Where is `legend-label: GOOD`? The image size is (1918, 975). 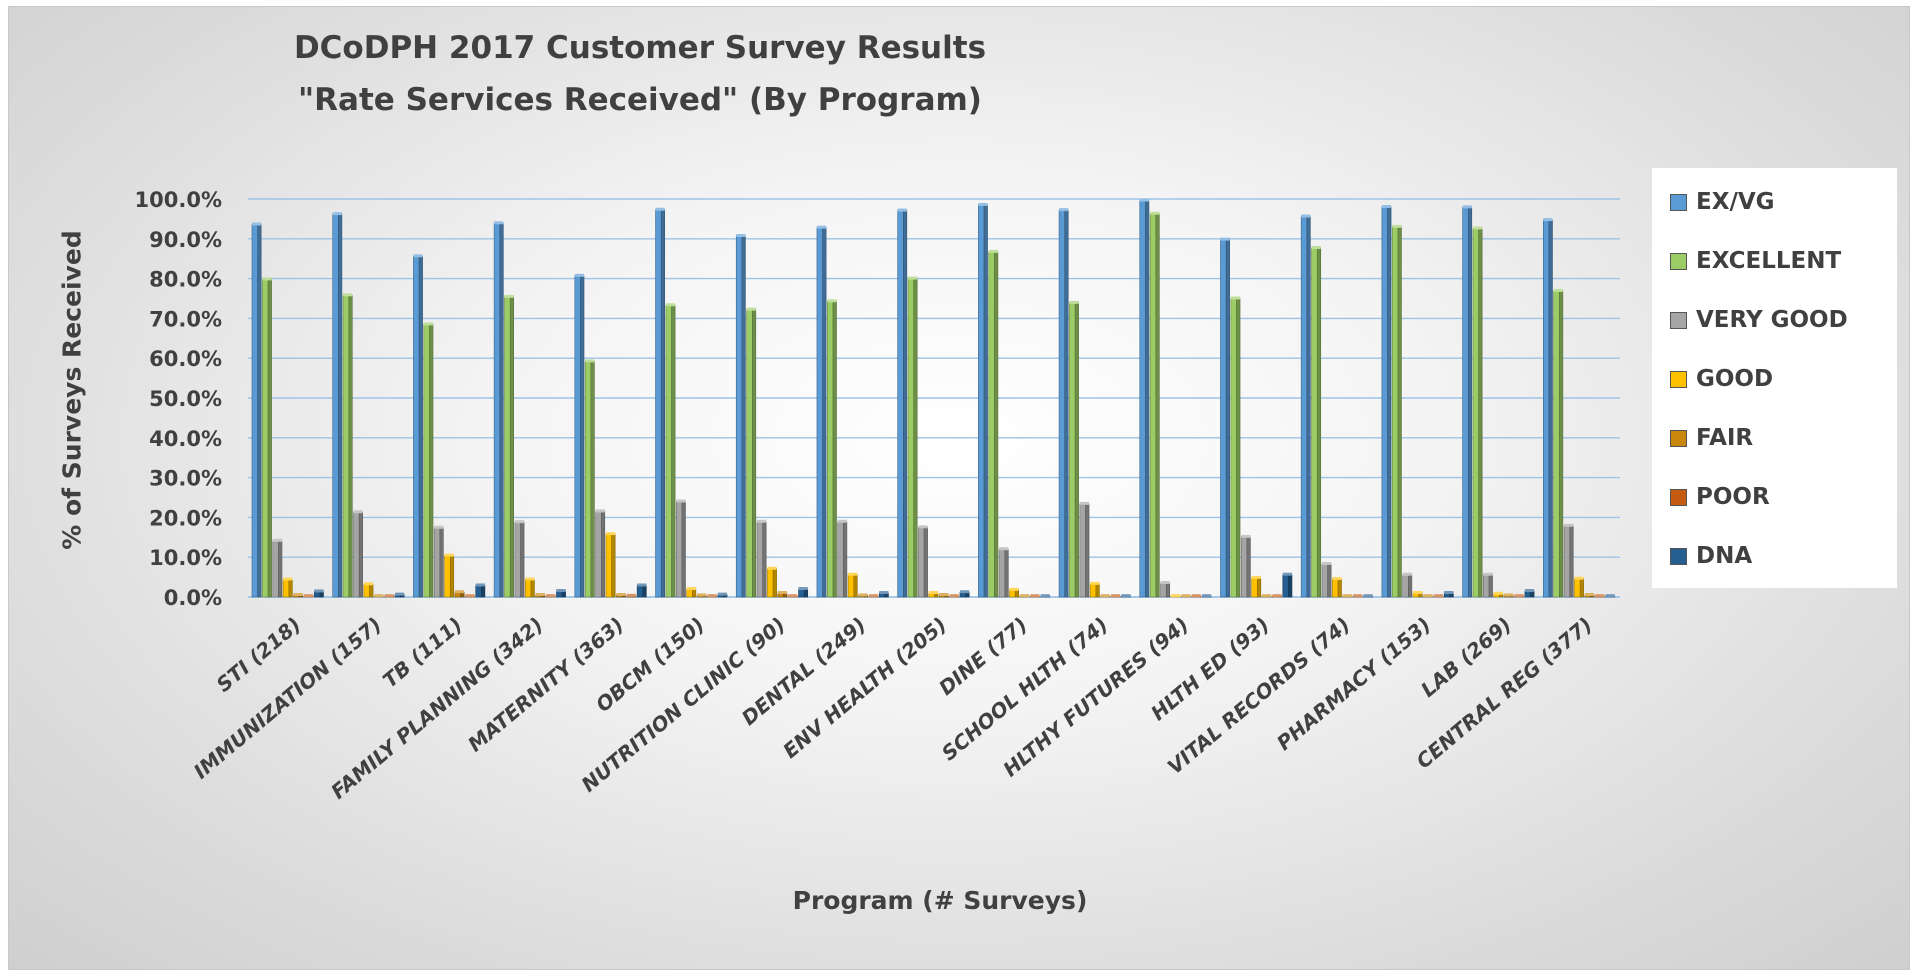
legend-label: GOOD is located at coordinates (1735, 379).